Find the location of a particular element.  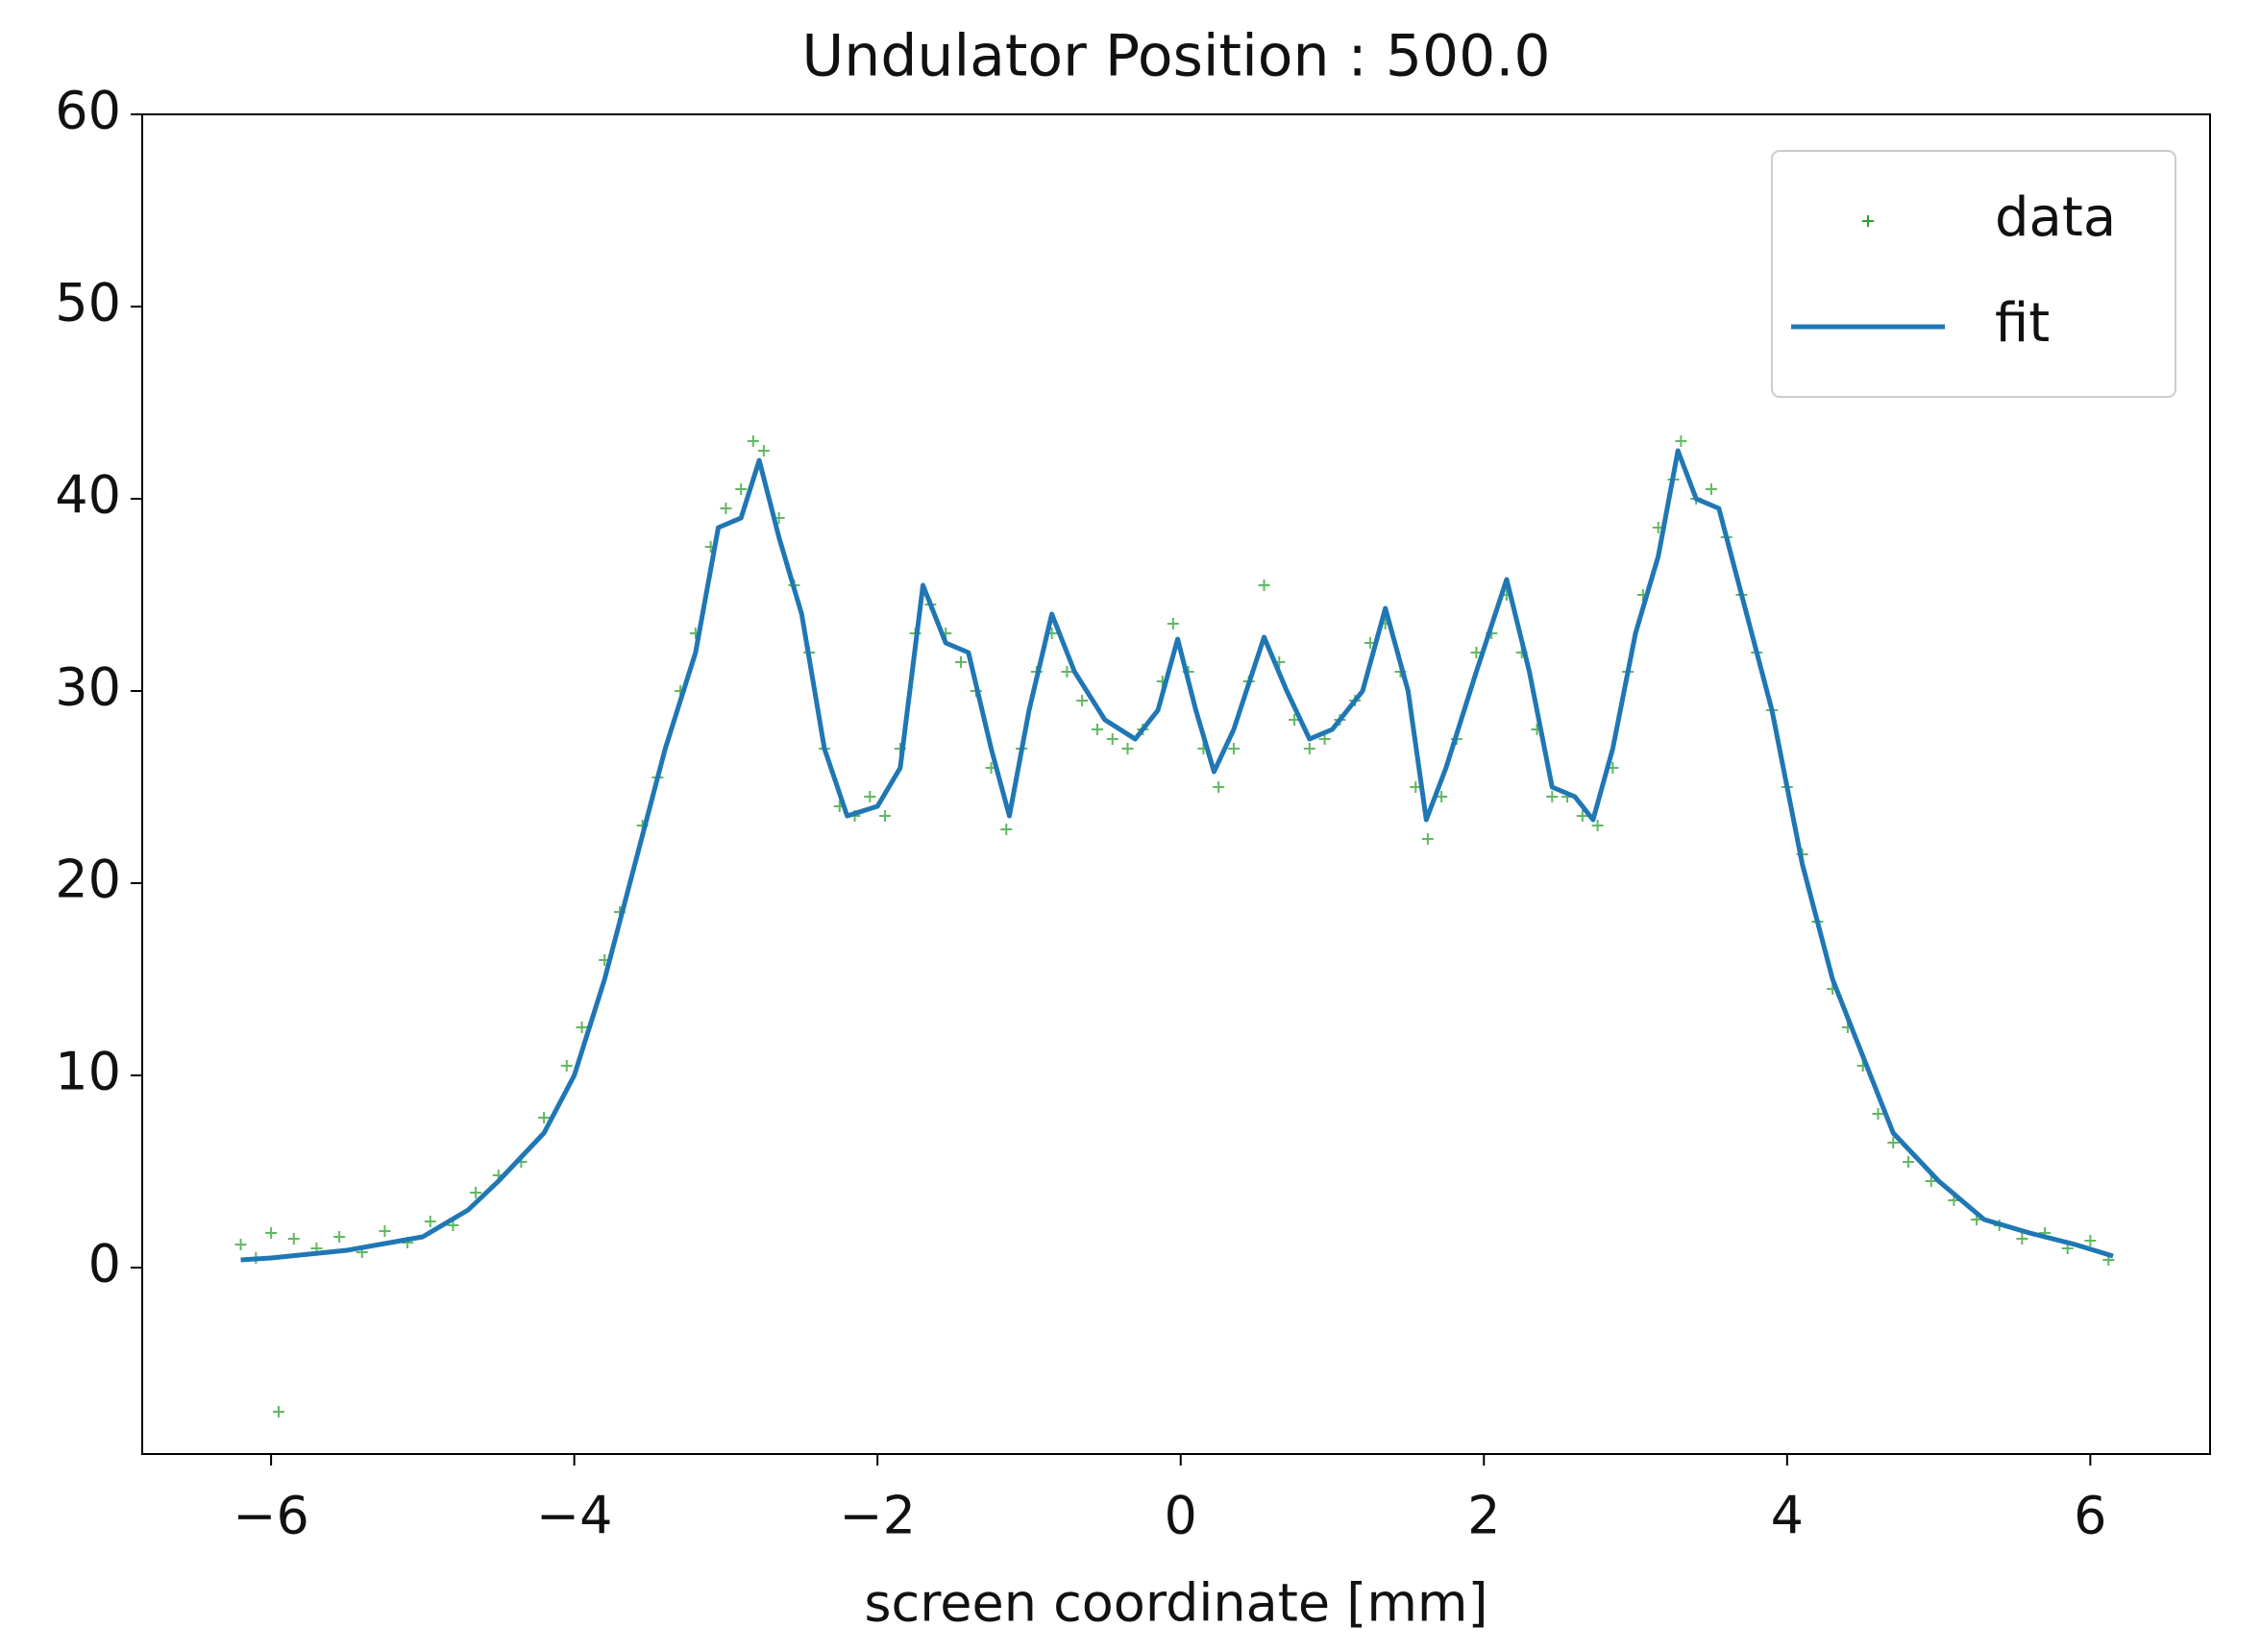

y-tick-label: 0 is located at coordinates (105, 1264).